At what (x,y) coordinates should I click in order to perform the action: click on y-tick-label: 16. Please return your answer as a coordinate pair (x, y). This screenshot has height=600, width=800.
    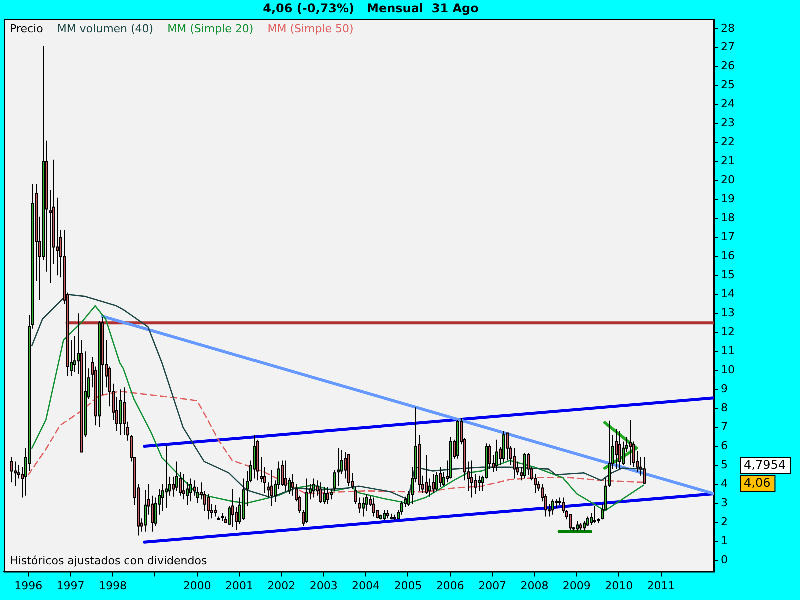
    Looking at the image, I should click on (728, 256).